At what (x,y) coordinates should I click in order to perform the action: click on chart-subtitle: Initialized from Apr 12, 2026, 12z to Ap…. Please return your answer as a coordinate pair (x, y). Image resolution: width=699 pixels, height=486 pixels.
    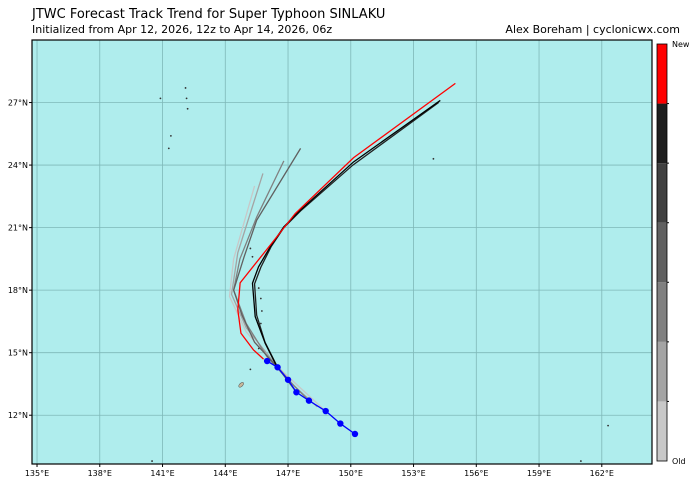
    Looking at the image, I should click on (182, 29).